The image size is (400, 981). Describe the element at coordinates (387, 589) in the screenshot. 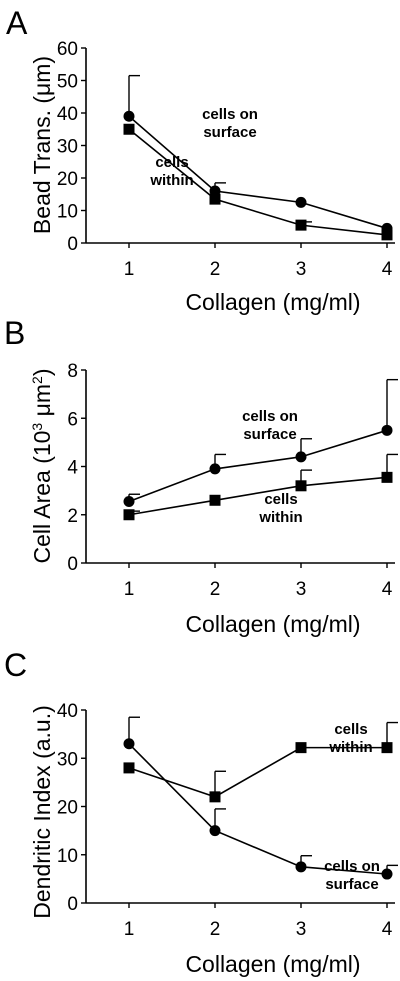

I see `panel-b-x-tick-label: 4` at that location.